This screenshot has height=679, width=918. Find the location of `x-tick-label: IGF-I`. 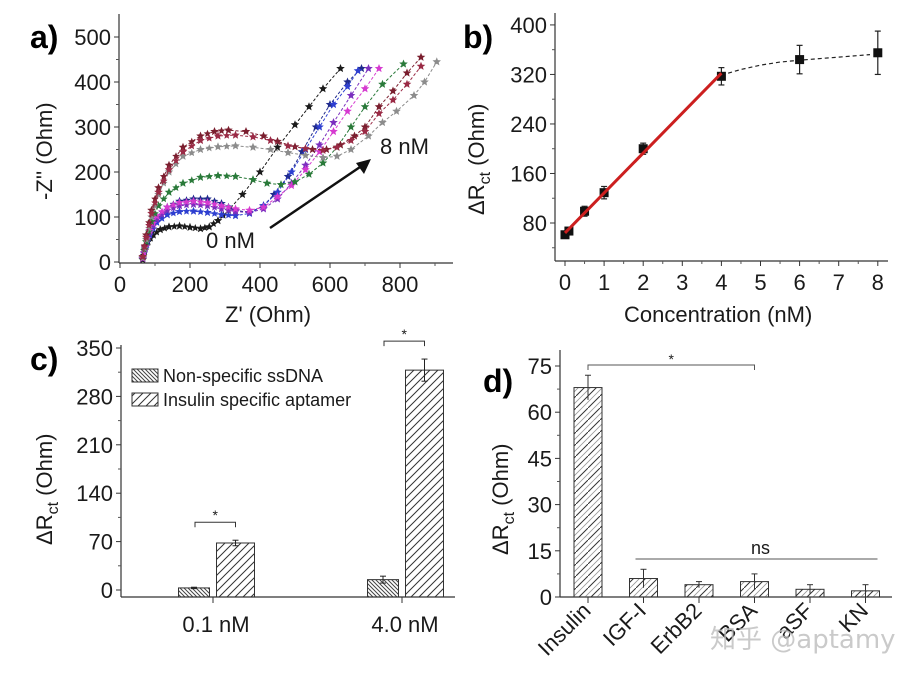

x-tick-label: IGF-I is located at coordinates (624, 624).